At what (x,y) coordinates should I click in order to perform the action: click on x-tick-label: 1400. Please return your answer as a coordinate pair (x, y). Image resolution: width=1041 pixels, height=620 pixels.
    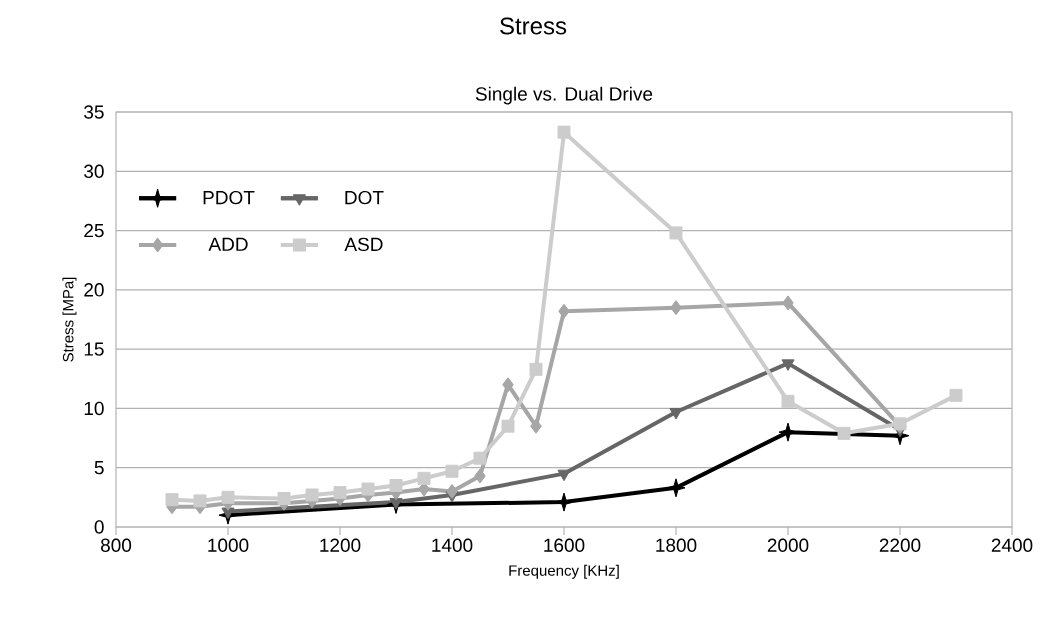
    Looking at the image, I should click on (452, 545).